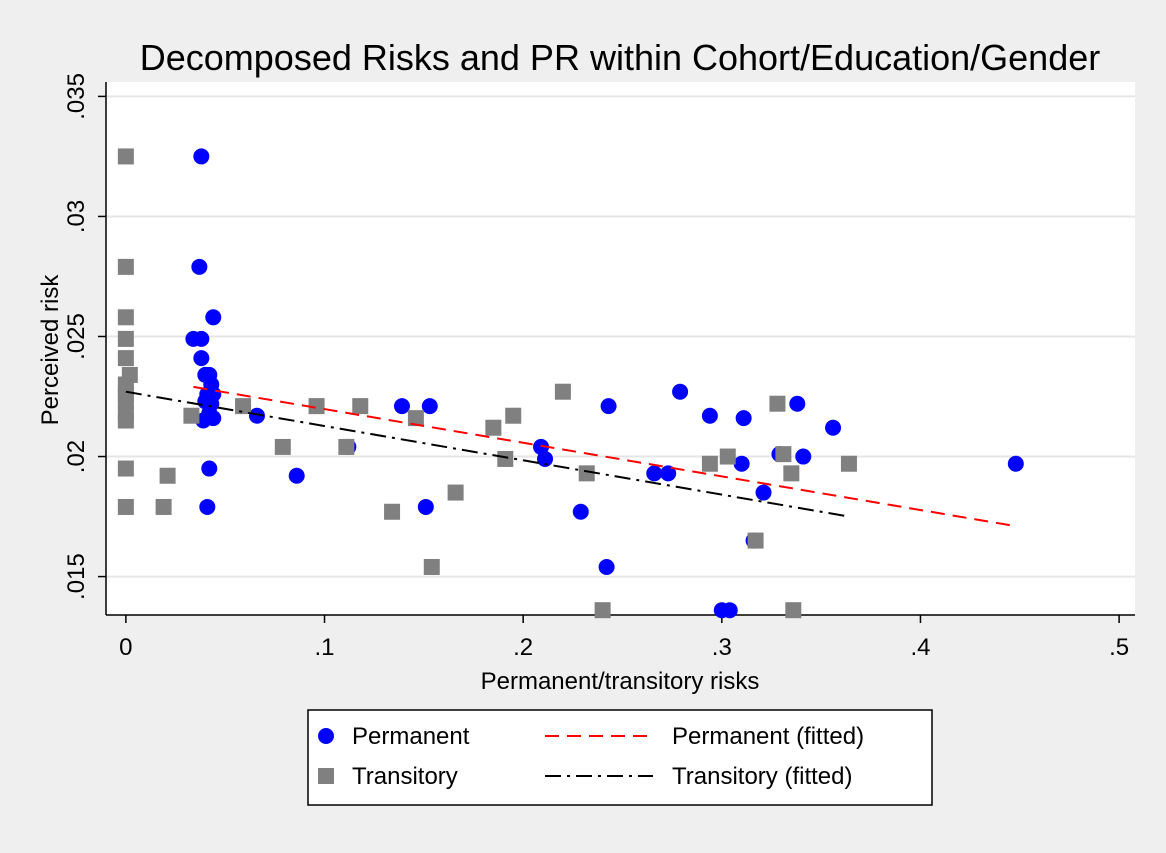 Image resolution: width=1166 pixels, height=853 pixels. What do you see at coordinates (50, 350) in the screenshot?
I see `y-axis-label: Perceived risk` at bounding box center [50, 350].